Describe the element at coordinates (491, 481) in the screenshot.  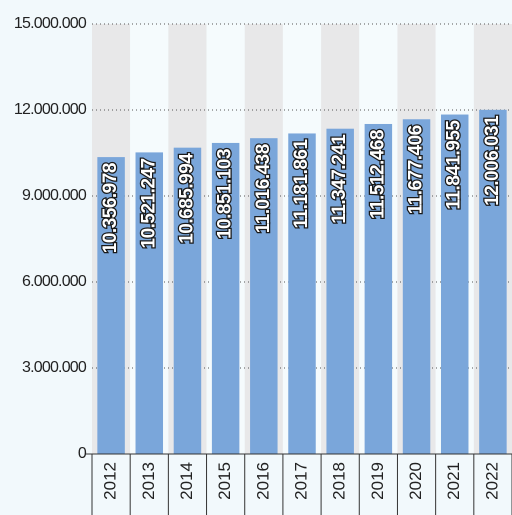
I see `x-tick-label: 2022` at that location.